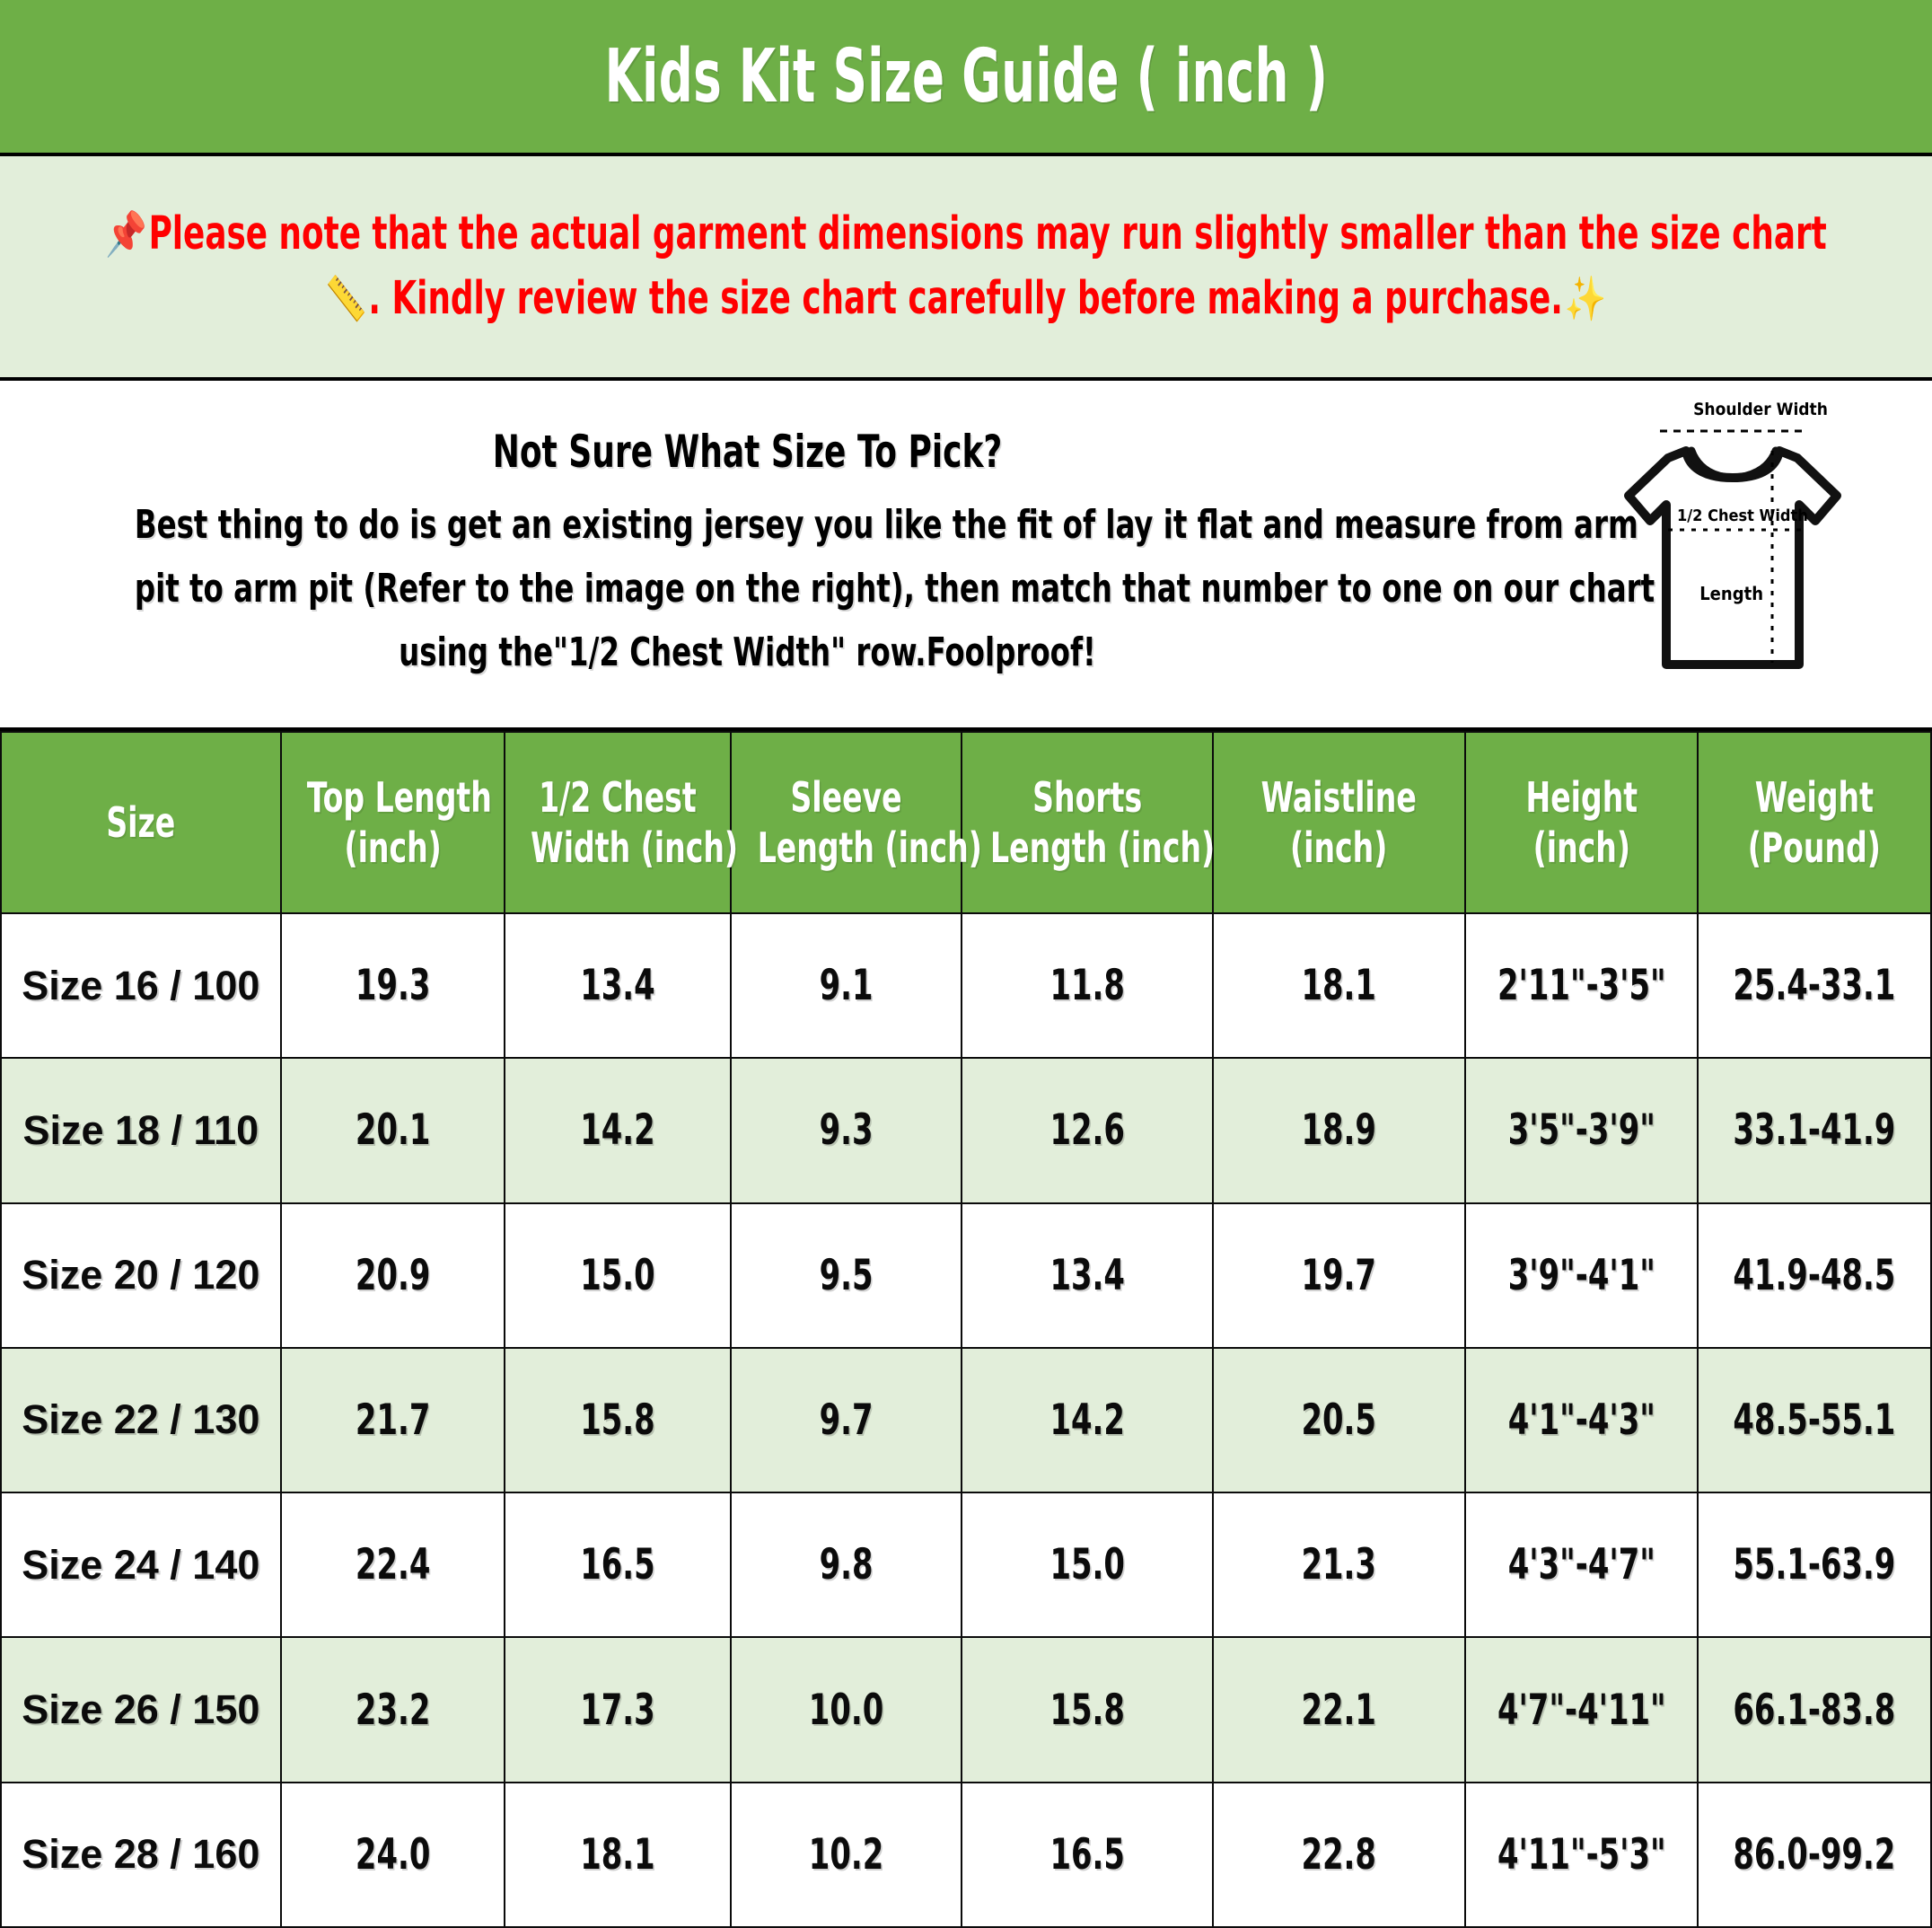 This screenshot has height=1928, width=1932. Describe the element at coordinates (1087, 1854) in the screenshot. I see `cell-value: 16.5` at that location.